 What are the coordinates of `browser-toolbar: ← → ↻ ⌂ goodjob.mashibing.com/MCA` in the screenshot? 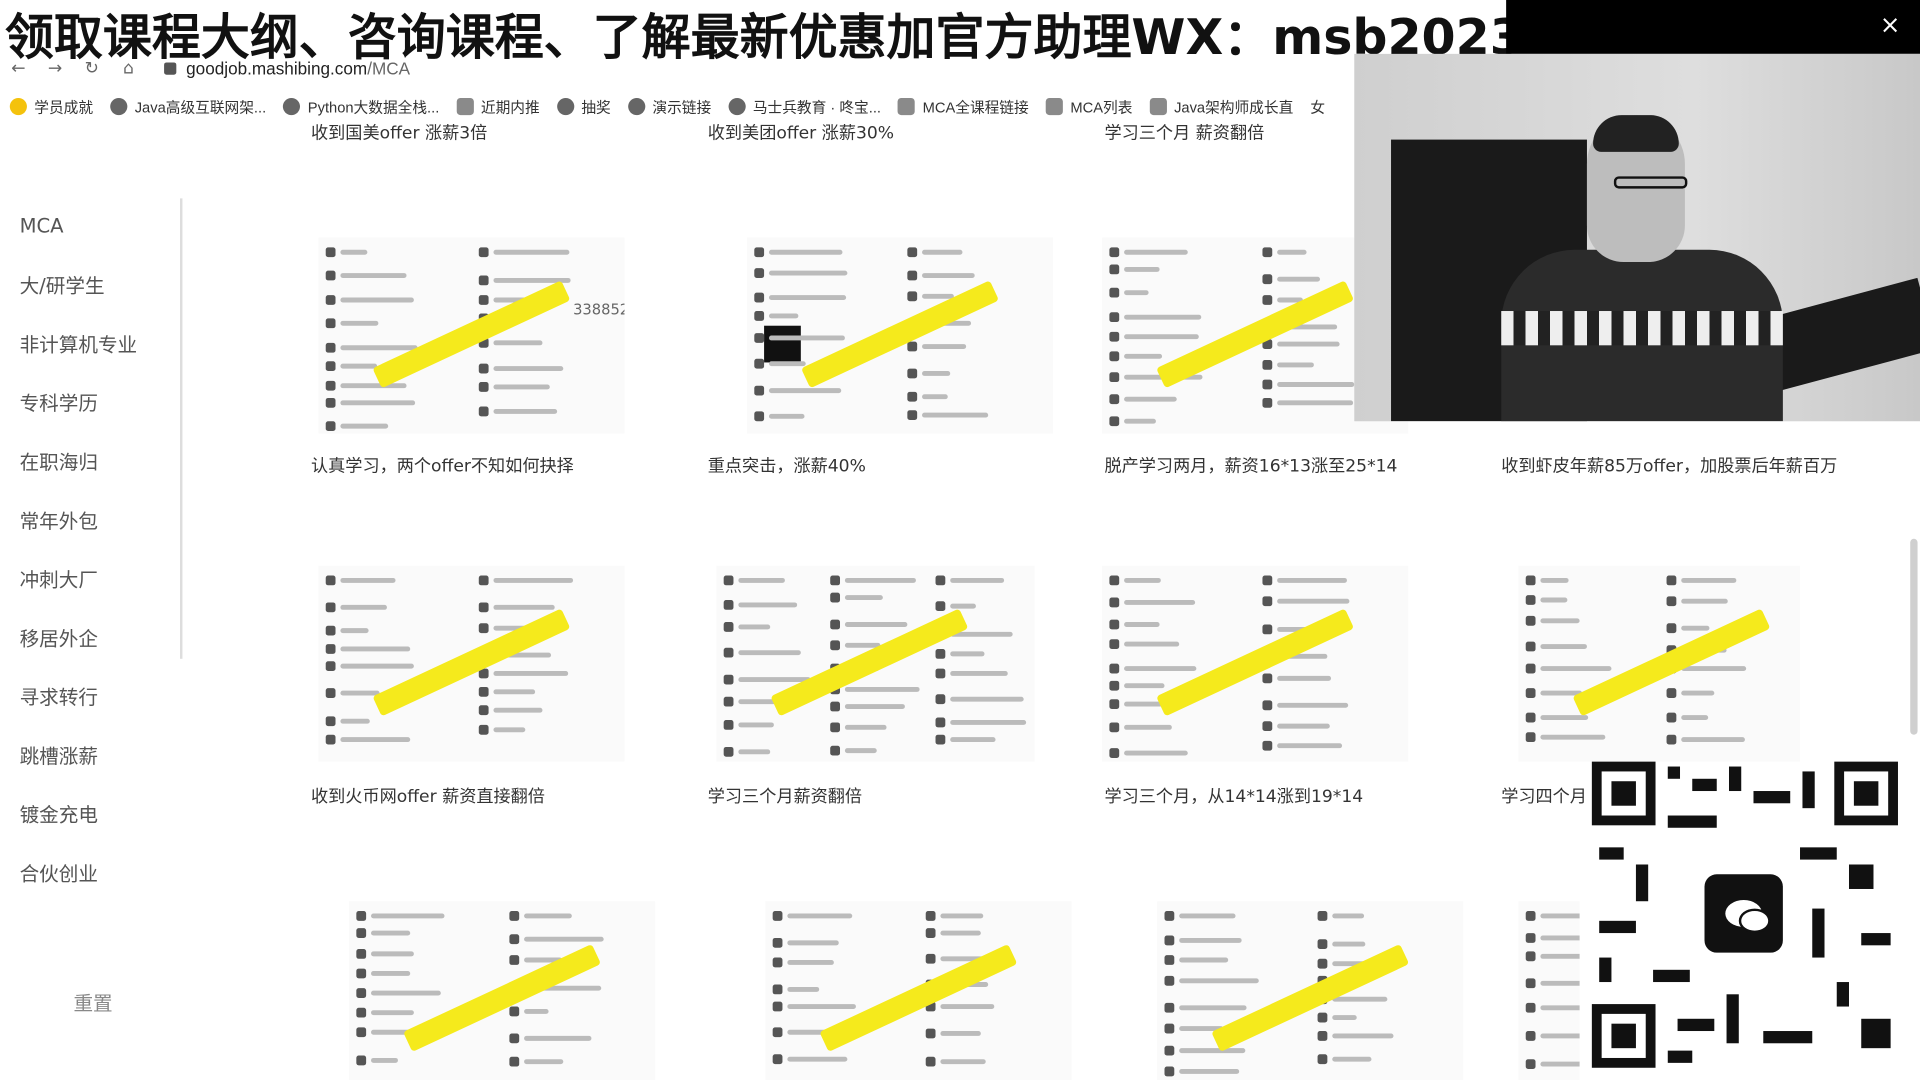 It's located at (753, 68).